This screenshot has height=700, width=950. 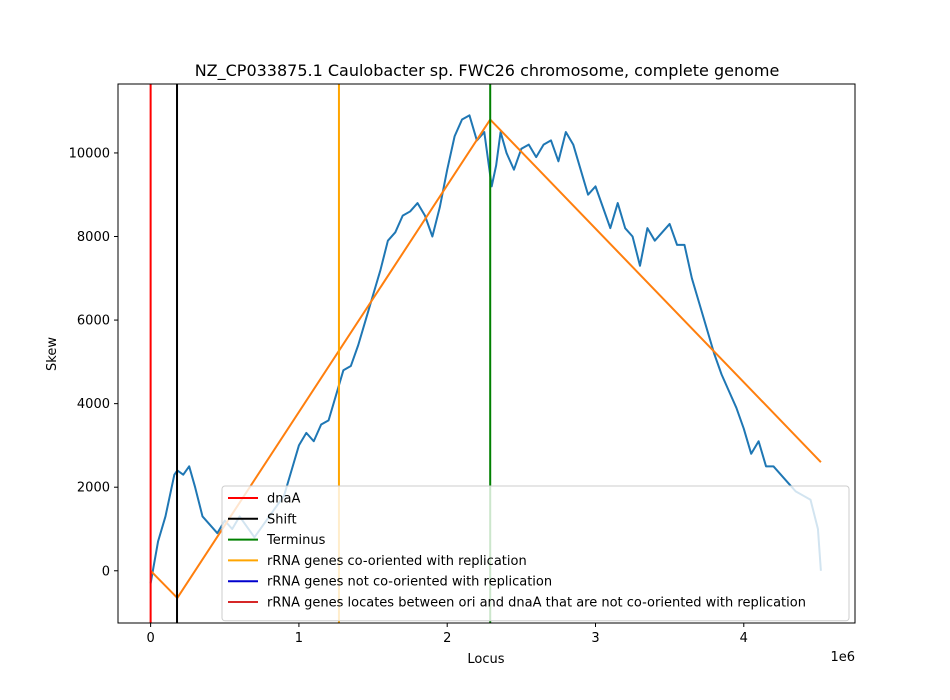 What do you see at coordinates (397, 561) in the screenshot?
I see `legend-label: rRNA genes co-oriented with replication` at bounding box center [397, 561].